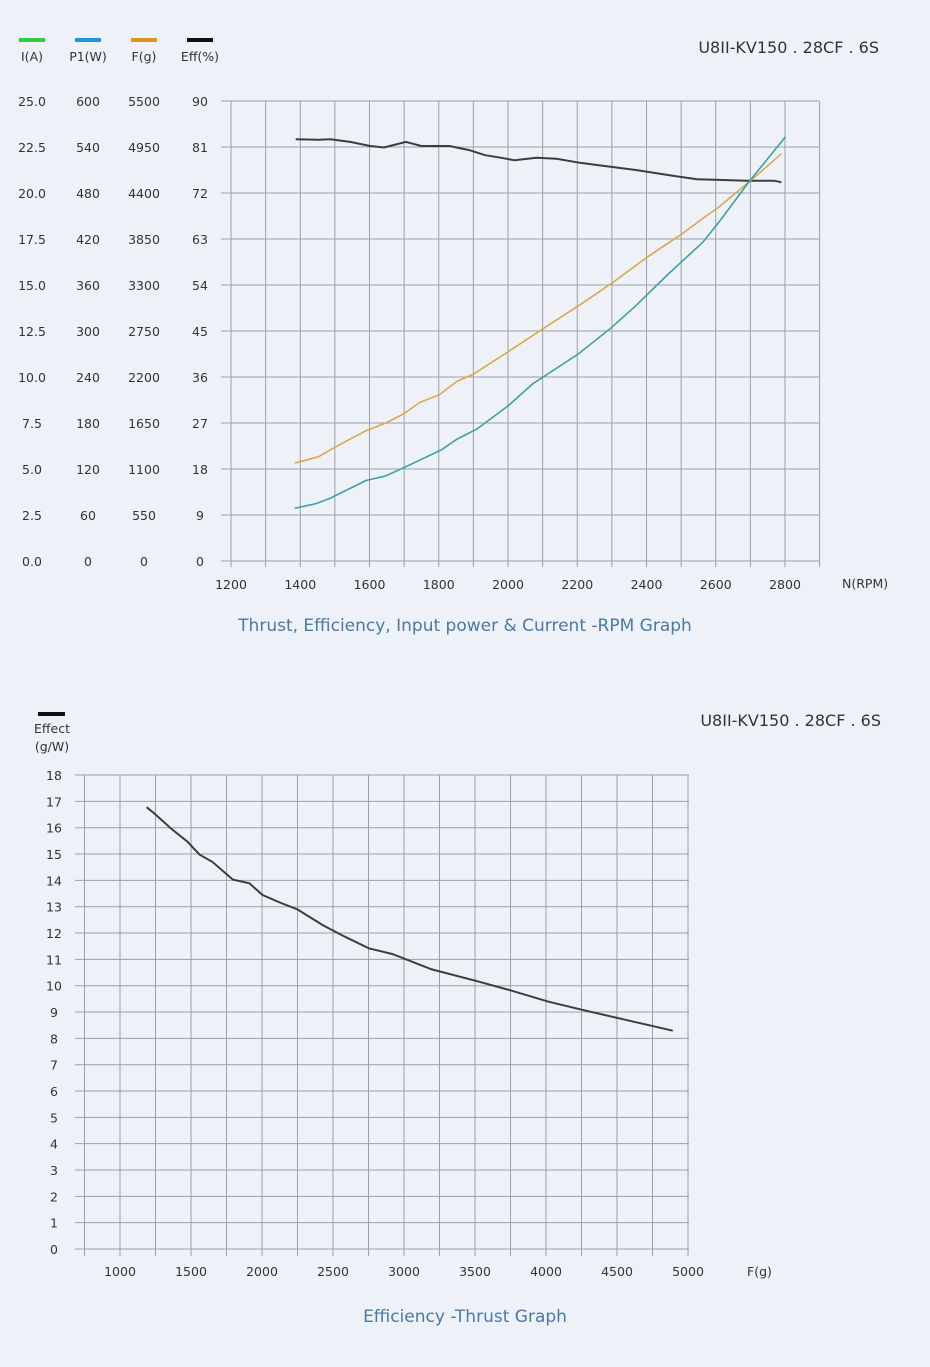 This screenshot has height=1367, width=930. I want to click on x-tick-label: 1600, so click(370, 584).